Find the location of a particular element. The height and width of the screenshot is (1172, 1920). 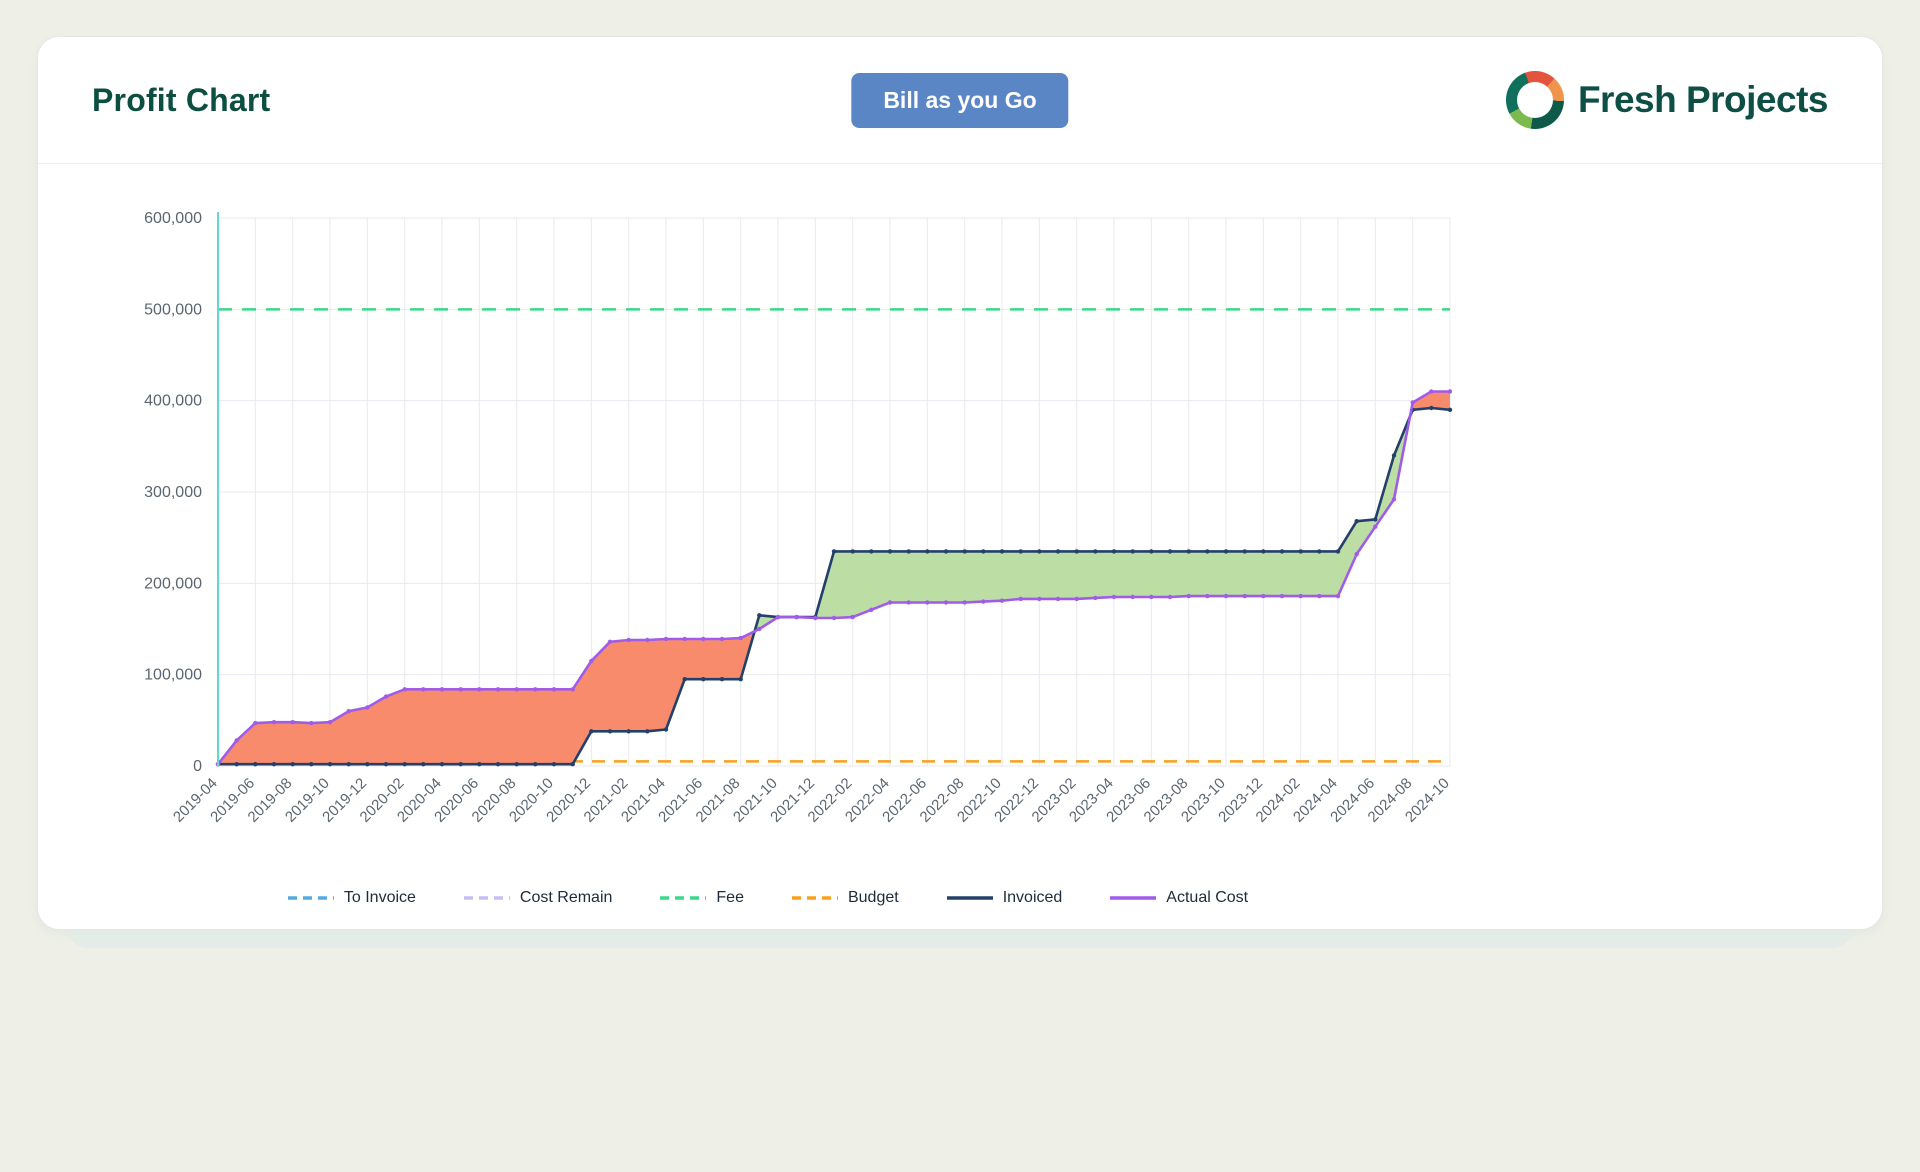

brand: Fresh Projects is located at coordinates (1667, 100).